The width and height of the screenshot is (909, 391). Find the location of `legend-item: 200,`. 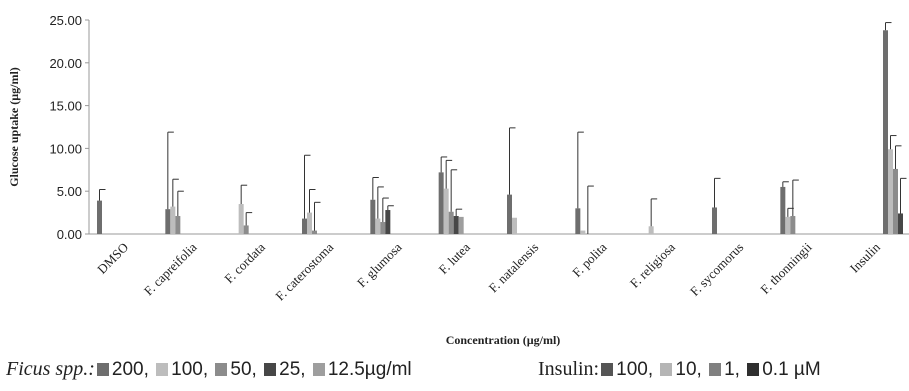

legend-item: 200, is located at coordinates (122, 370).